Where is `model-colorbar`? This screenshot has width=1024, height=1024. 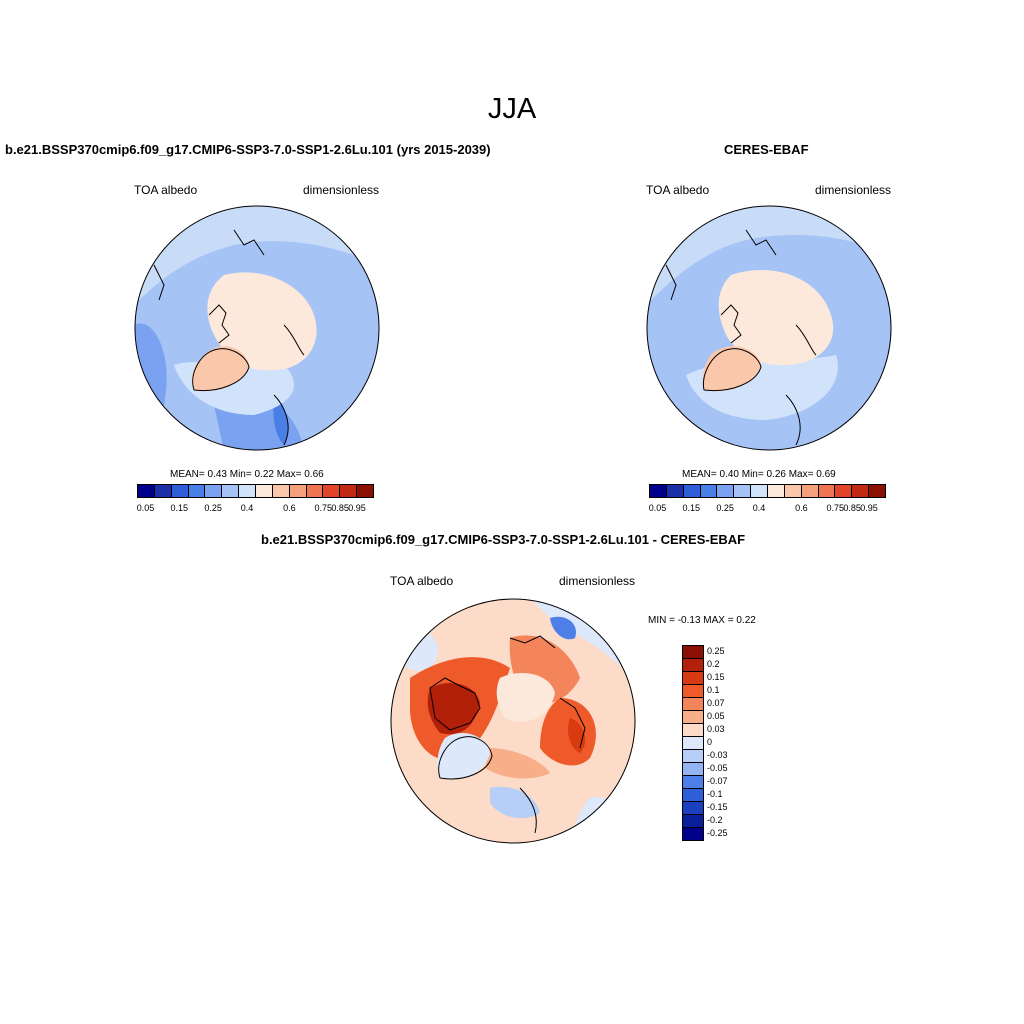
model-colorbar is located at coordinates (255, 491).